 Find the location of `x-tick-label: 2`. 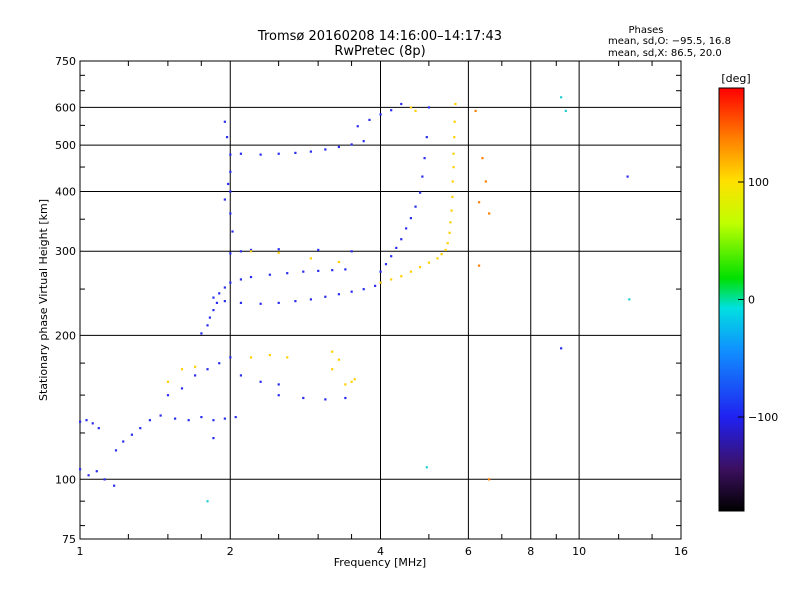

x-tick-label: 2 is located at coordinates (230, 551).